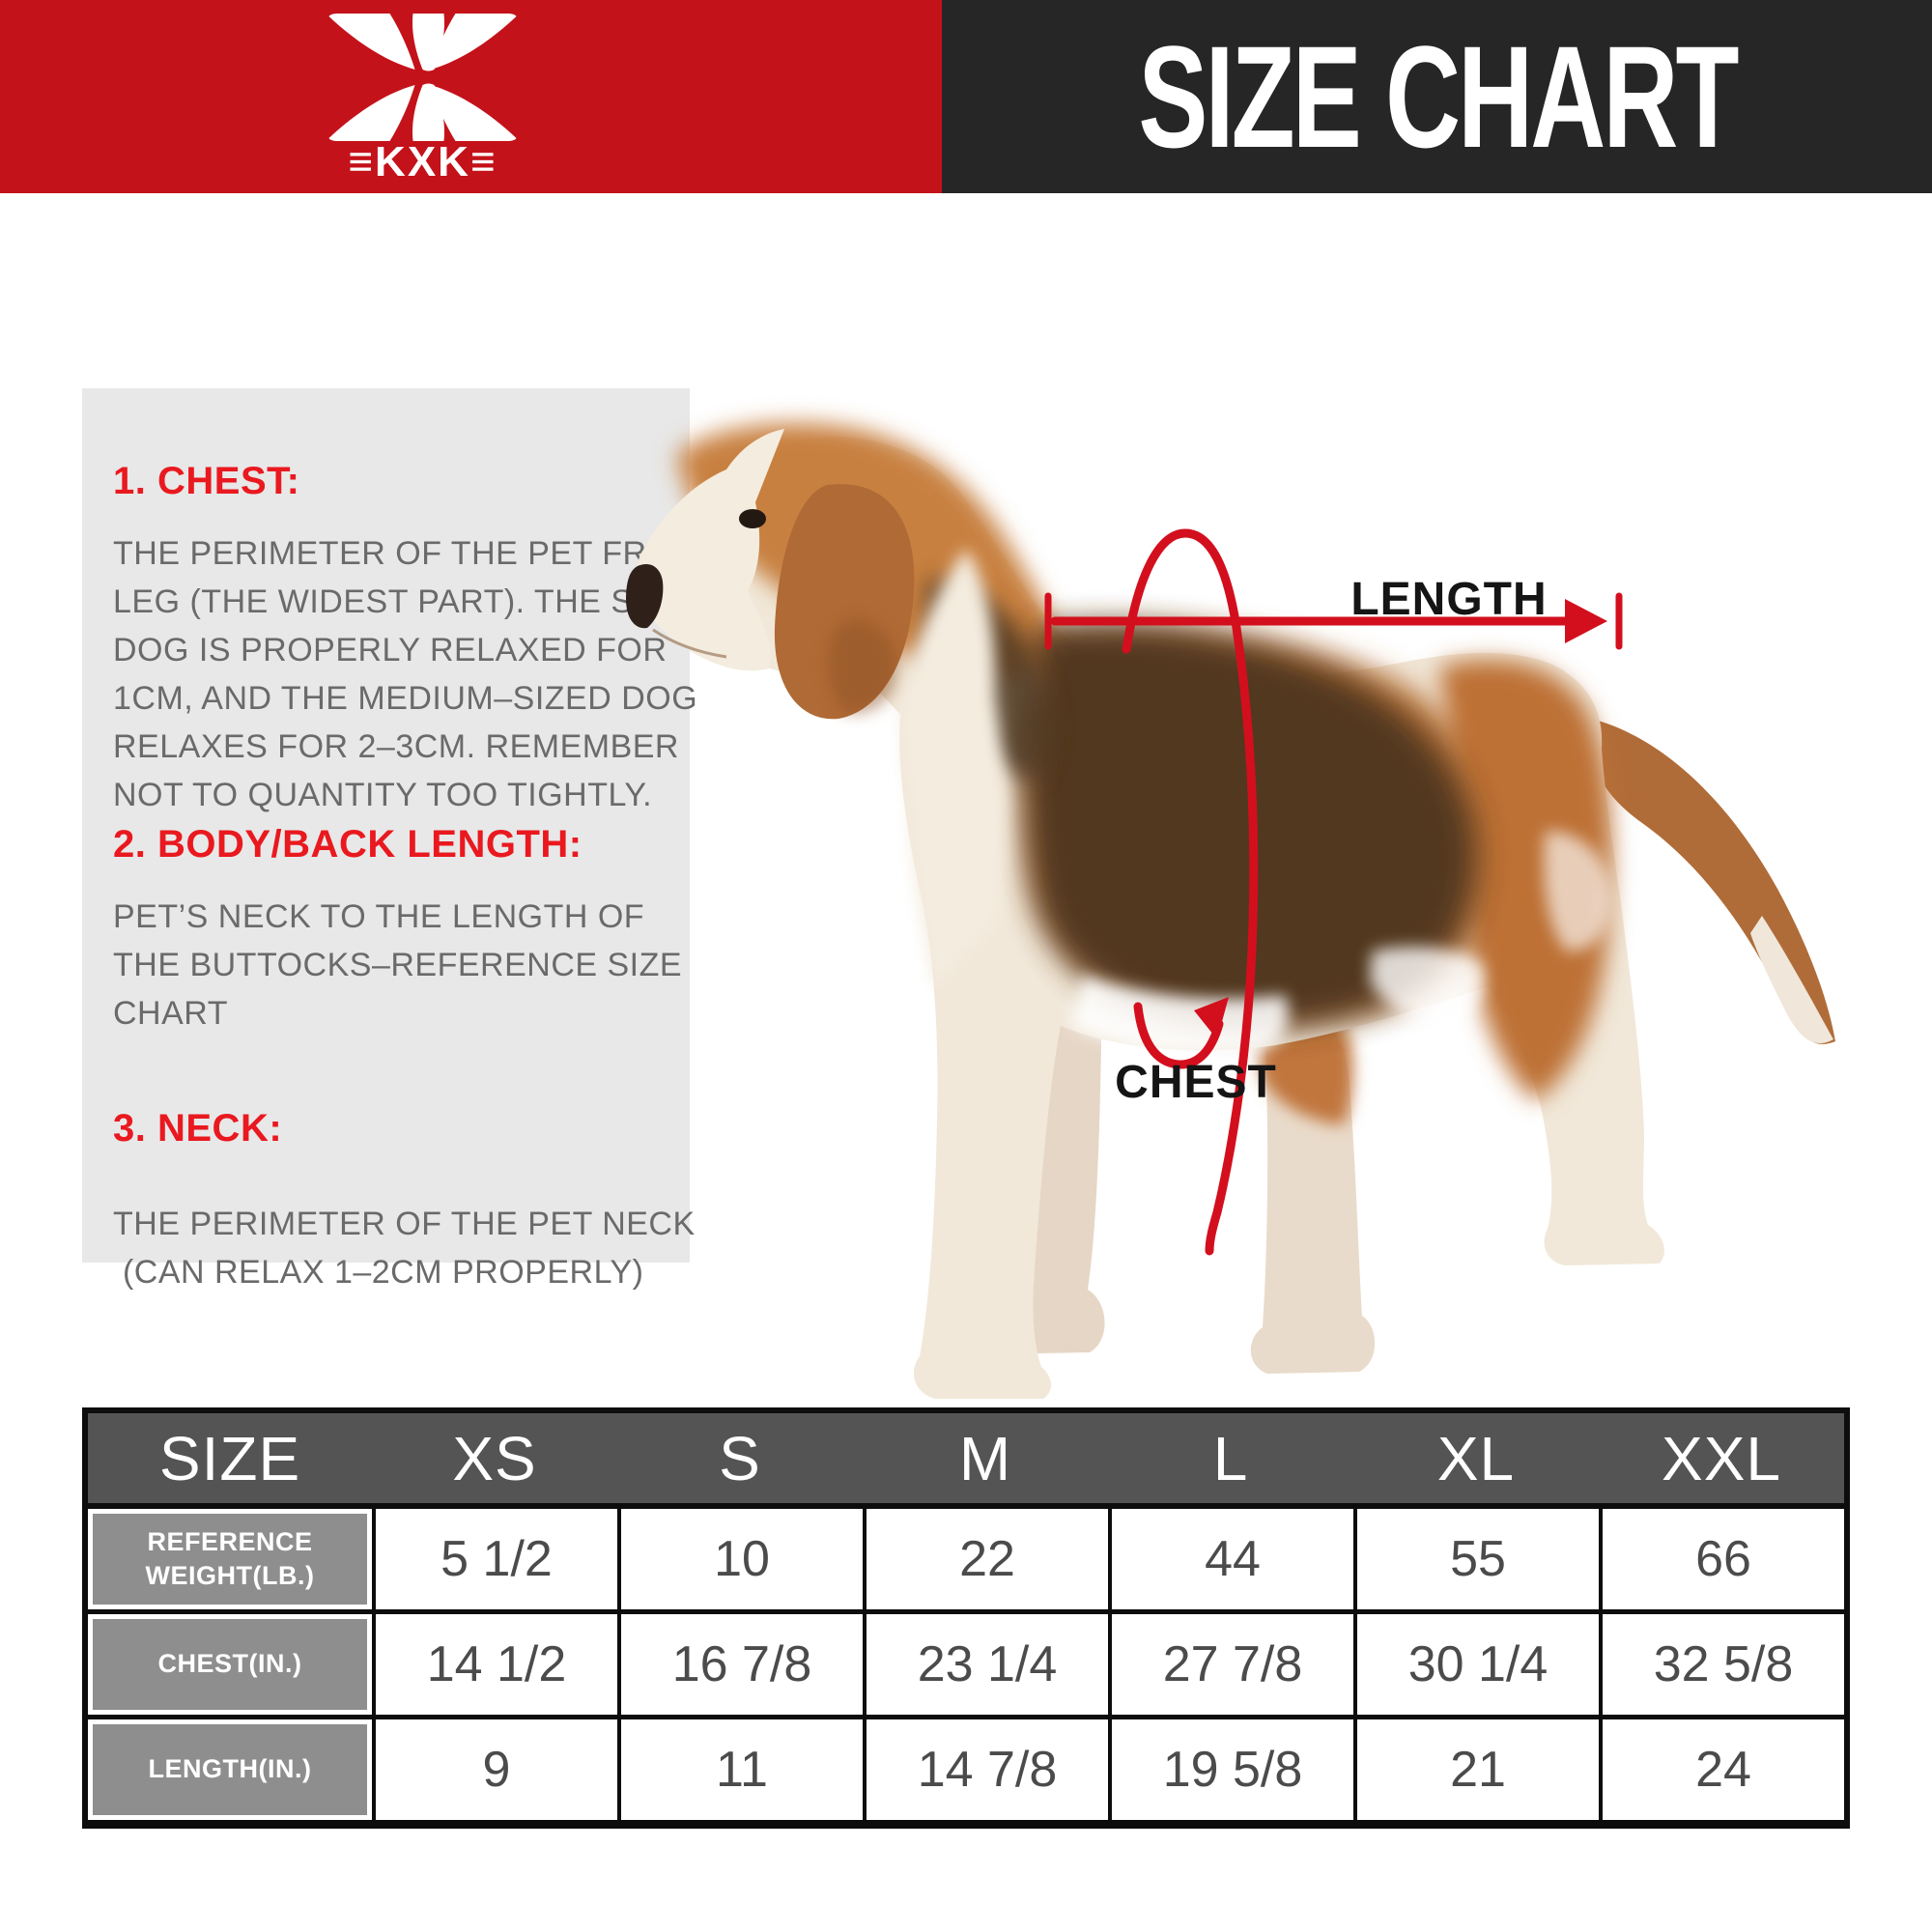 This screenshot has height=1932, width=1932. What do you see at coordinates (1723, 1769) in the screenshot?
I see `length-xxl: 24` at bounding box center [1723, 1769].